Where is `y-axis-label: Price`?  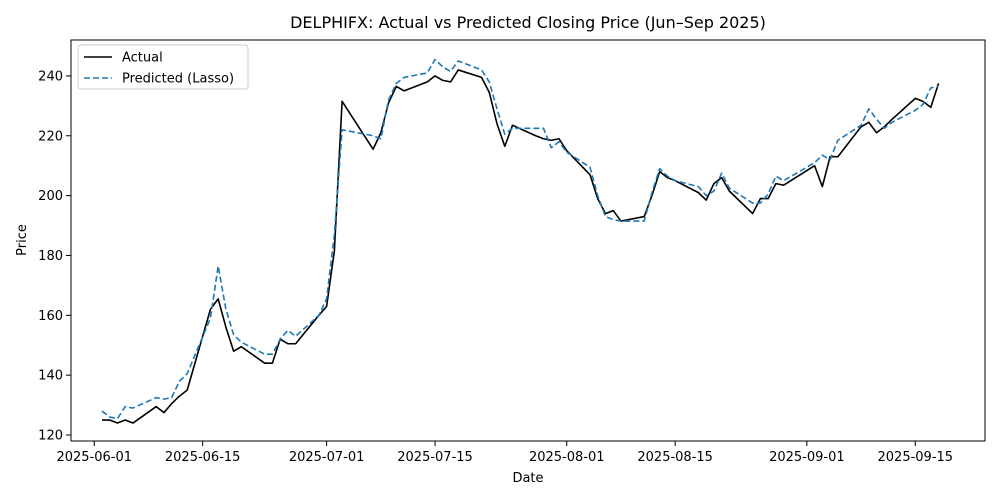 y-axis-label: Price is located at coordinates (22, 240).